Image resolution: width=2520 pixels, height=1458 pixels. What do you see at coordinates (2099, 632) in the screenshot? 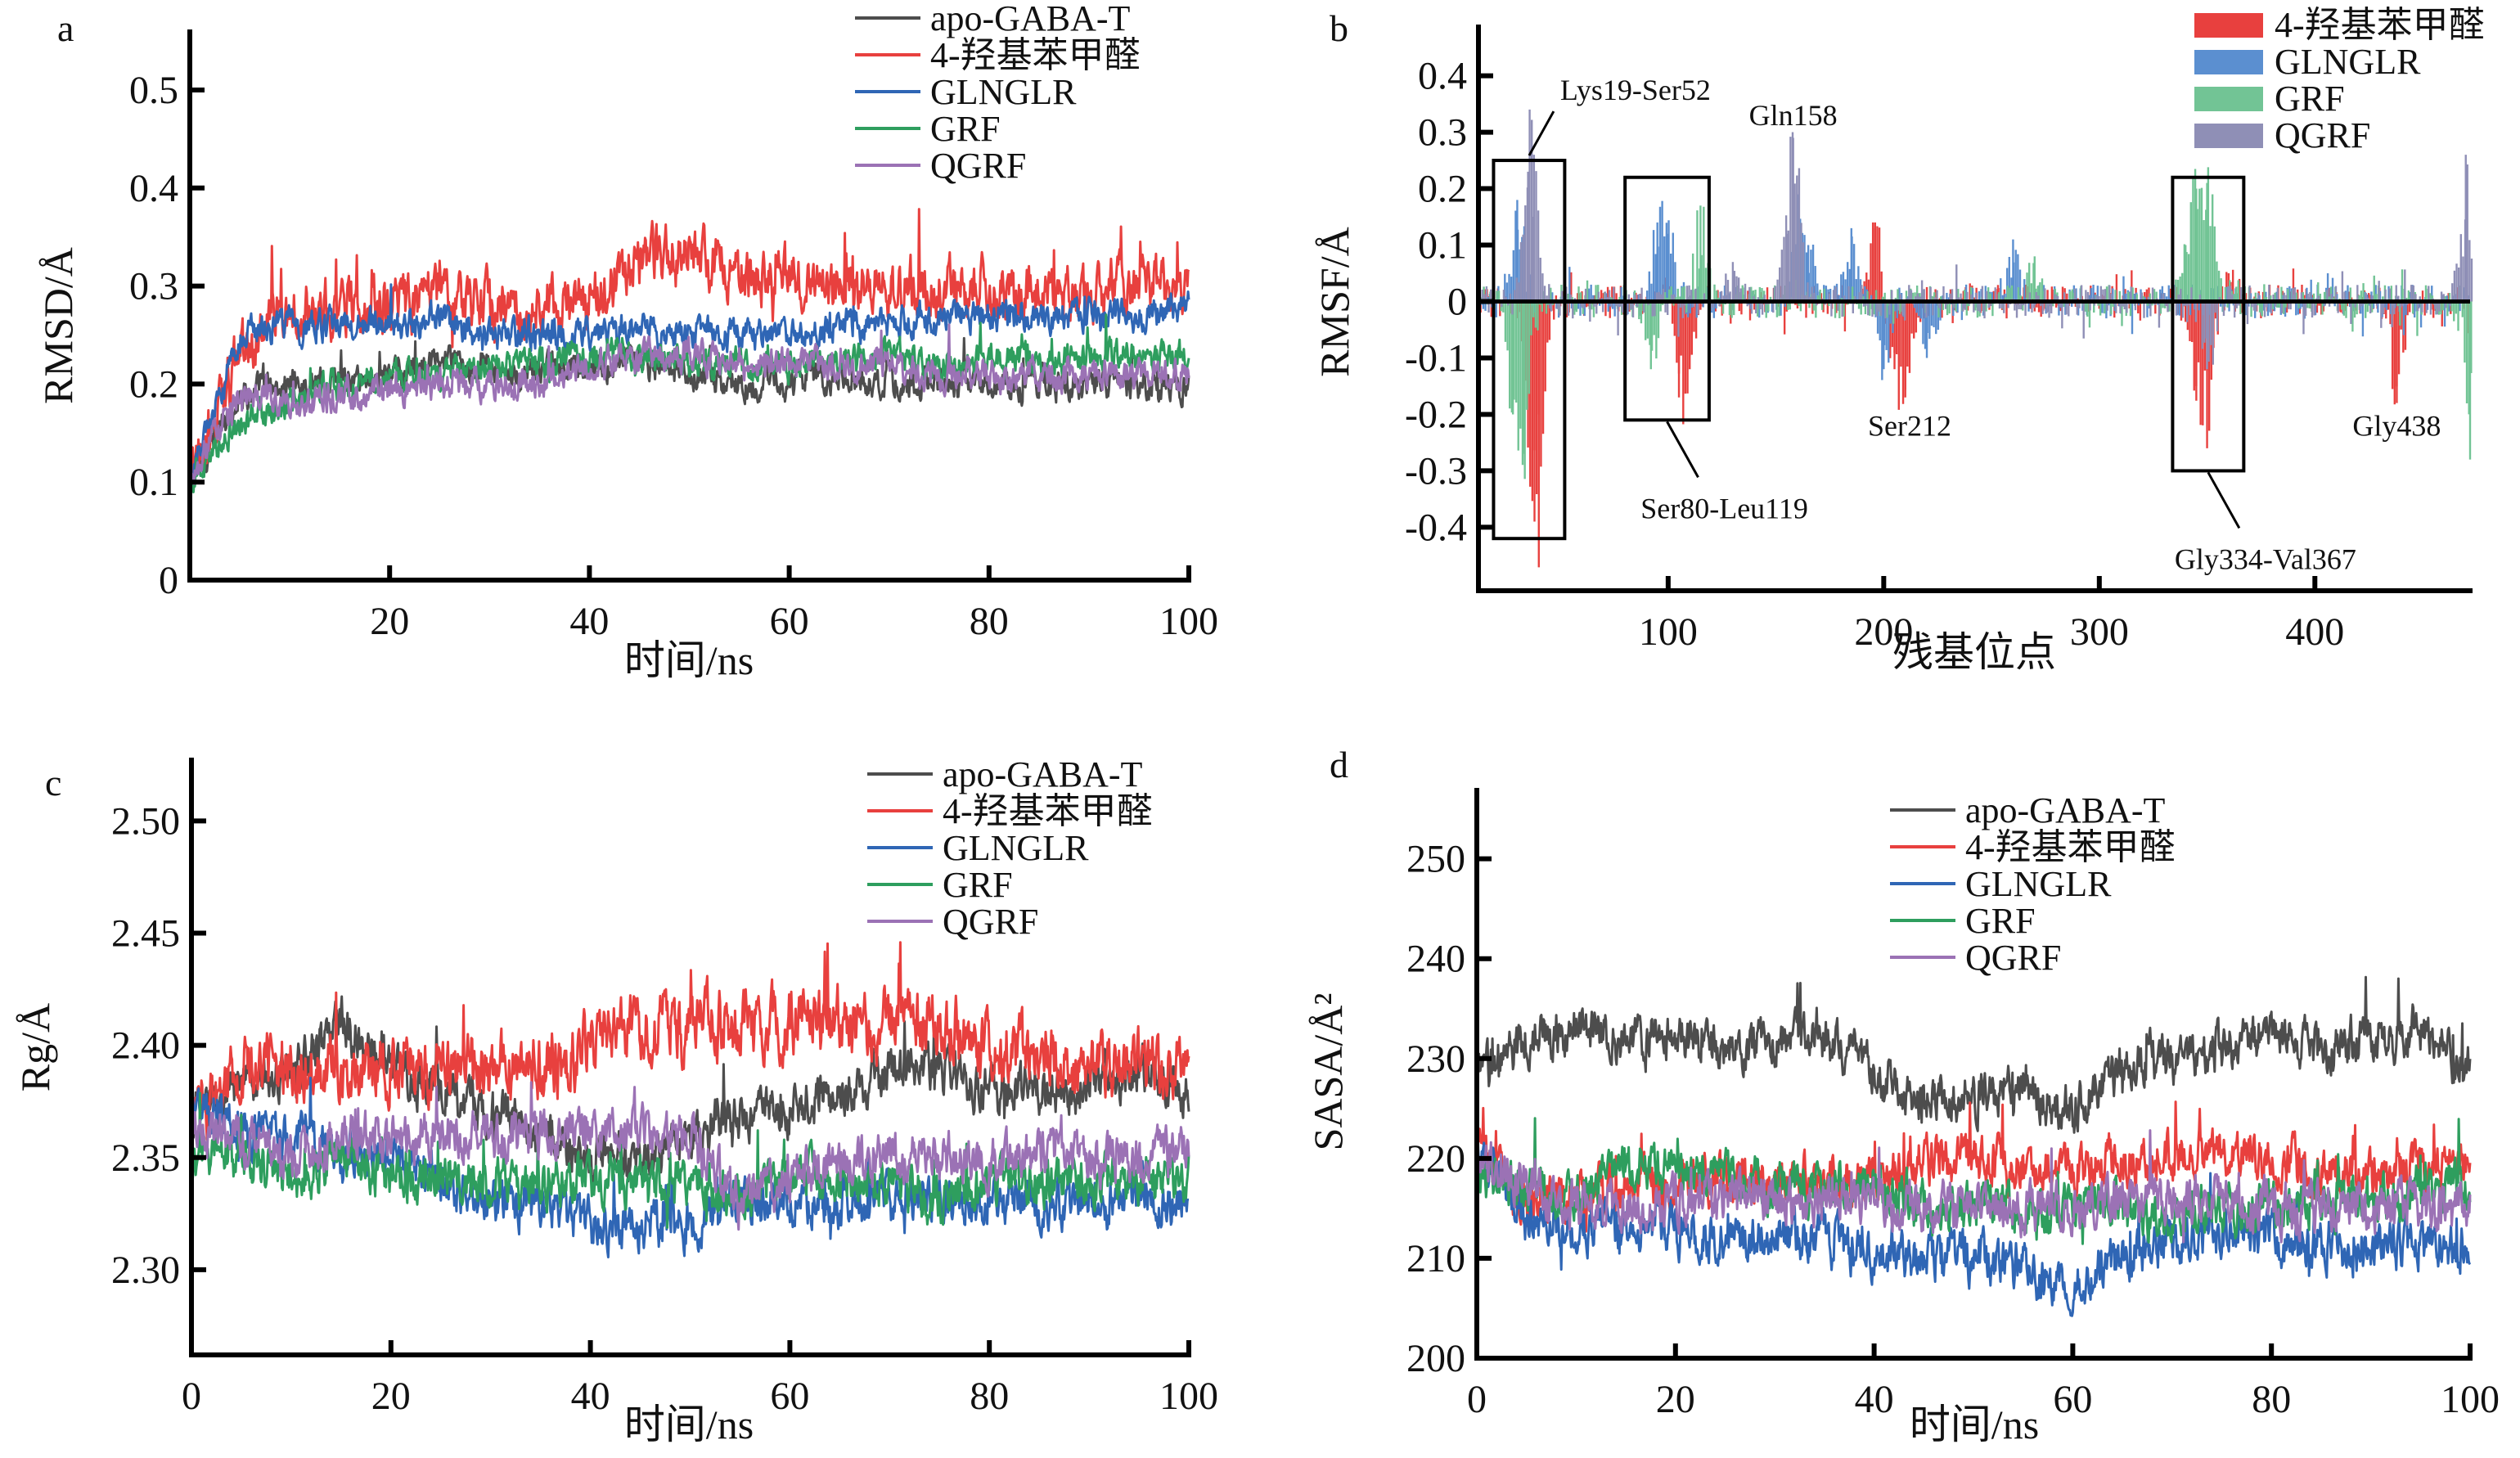
I see `x-tick-label: 300` at bounding box center [2099, 632].